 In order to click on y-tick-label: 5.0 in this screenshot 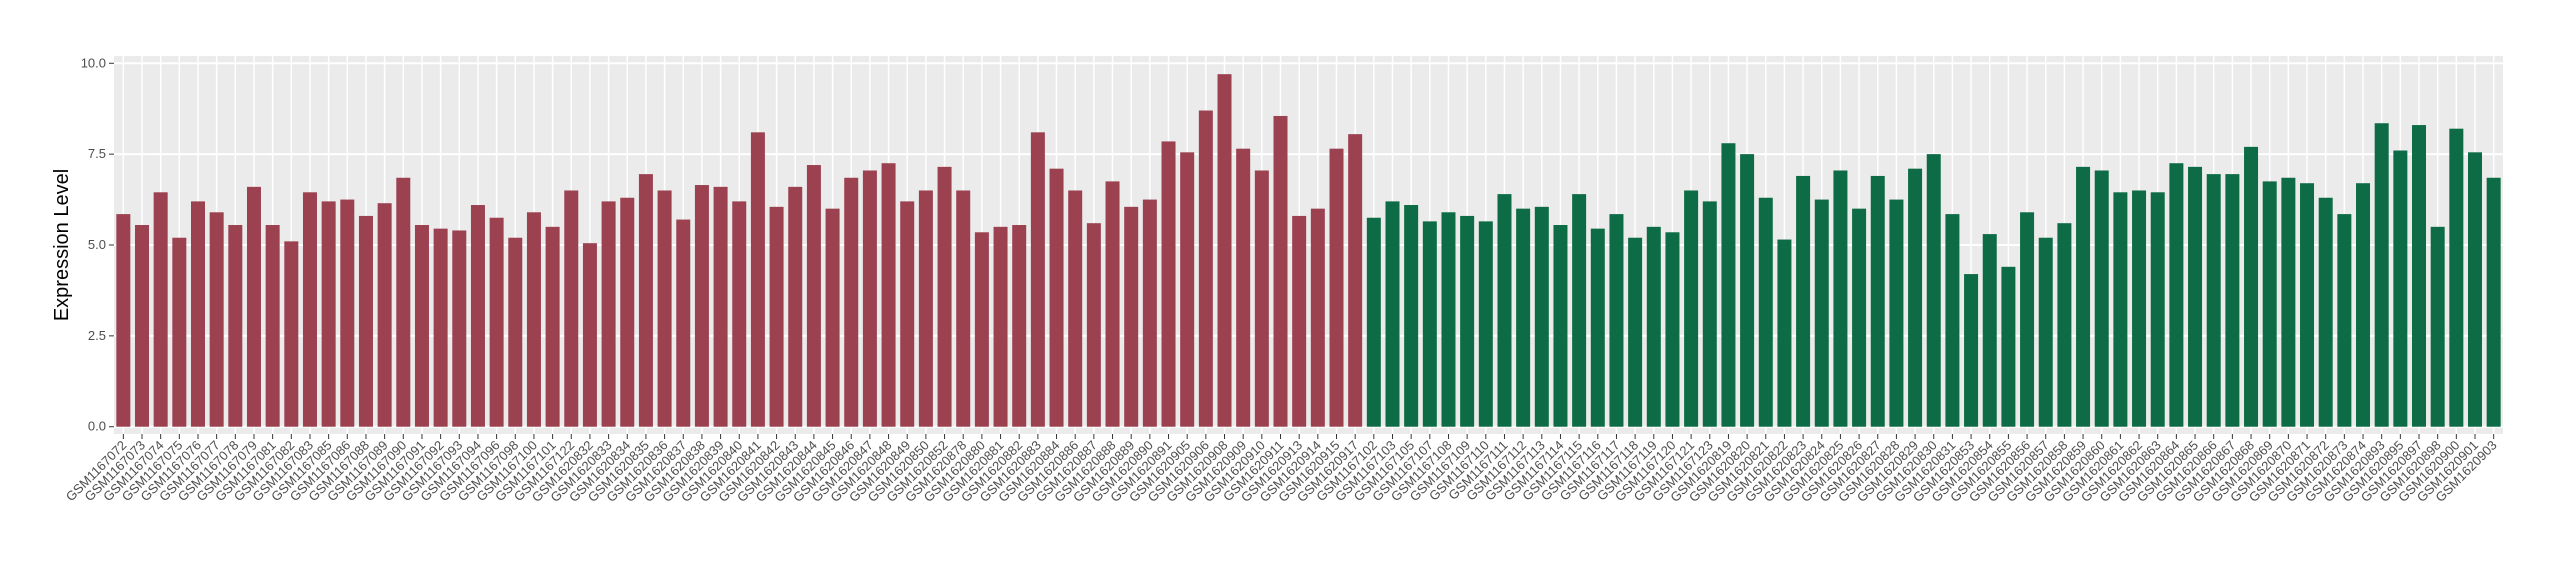, I will do `click(97, 244)`.